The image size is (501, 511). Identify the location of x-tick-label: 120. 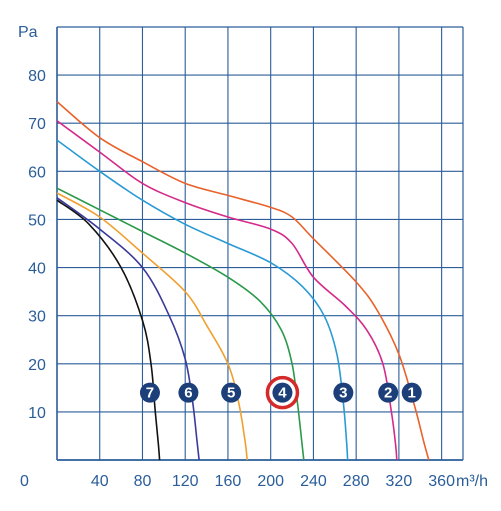
(185, 481).